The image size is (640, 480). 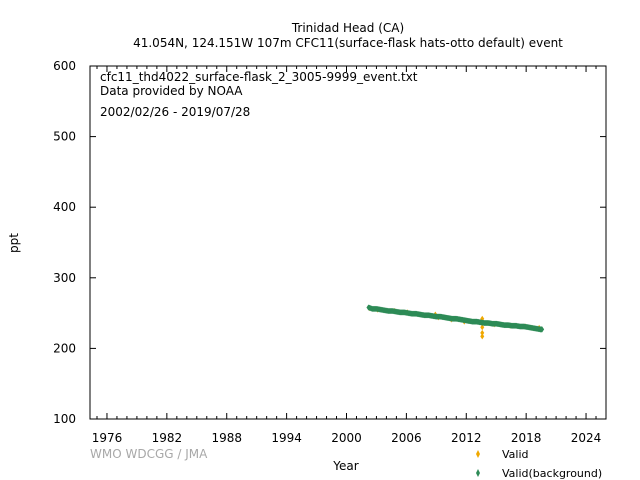 What do you see at coordinates (515, 454) in the screenshot?
I see `legend-label-valid: Valid` at bounding box center [515, 454].